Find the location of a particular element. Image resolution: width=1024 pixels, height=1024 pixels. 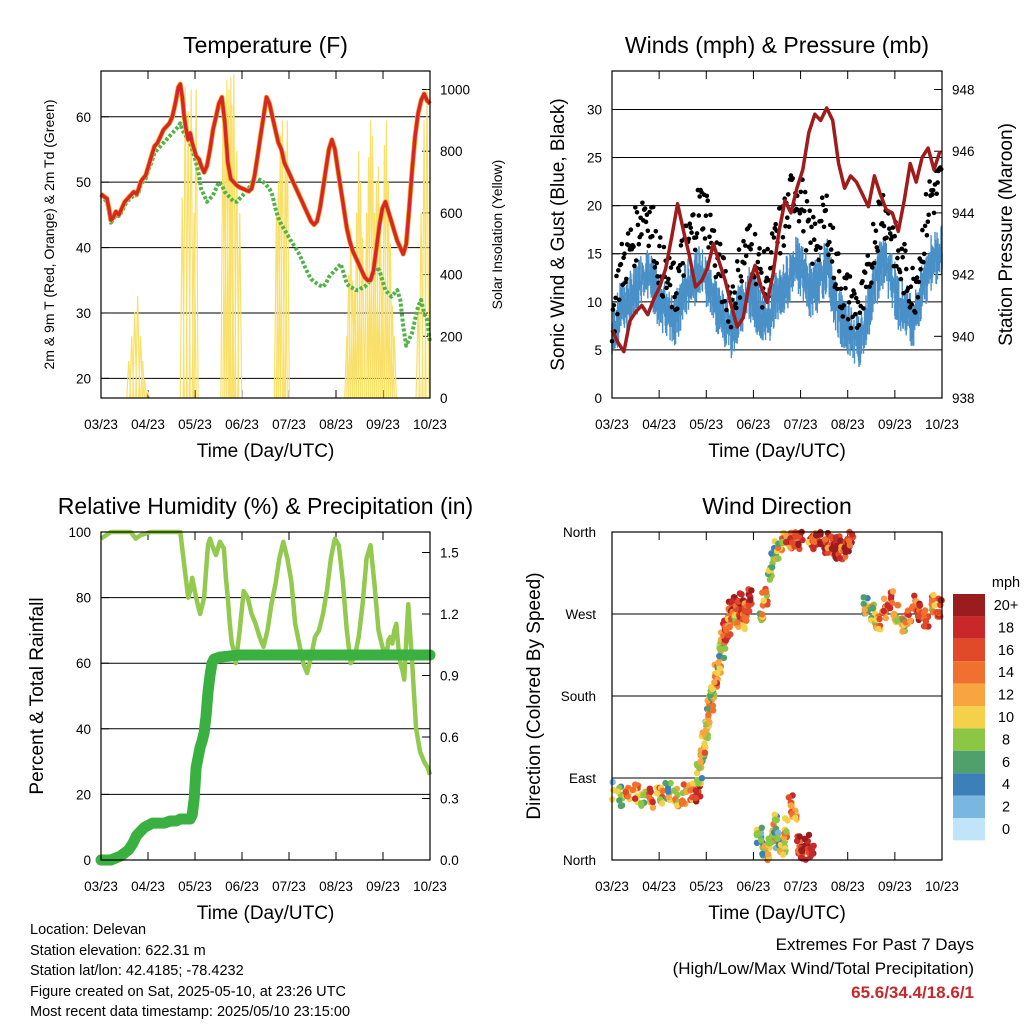

x-tick-label: 07/23 is located at coordinates (801, 886).